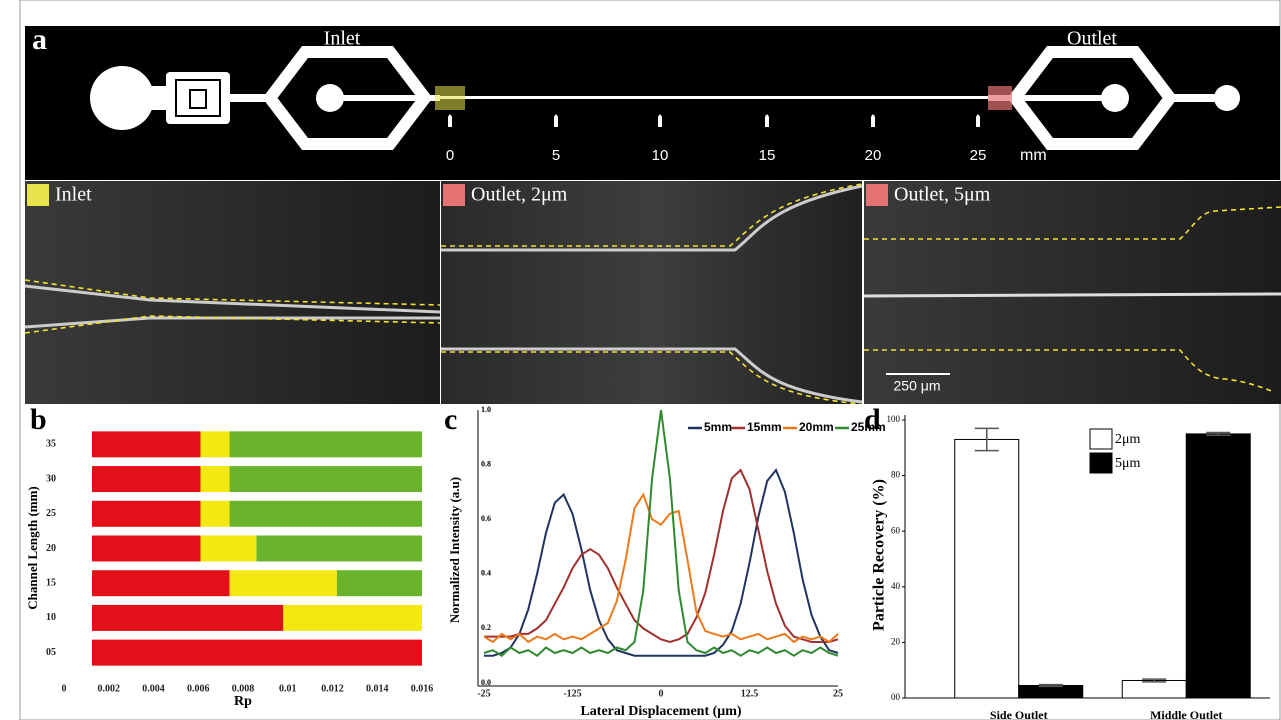 The image size is (1281, 720). What do you see at coordinates (486, 463) in the screenshot?
I see `y-tick-label: 0.8` at bounding box center [486, 463].